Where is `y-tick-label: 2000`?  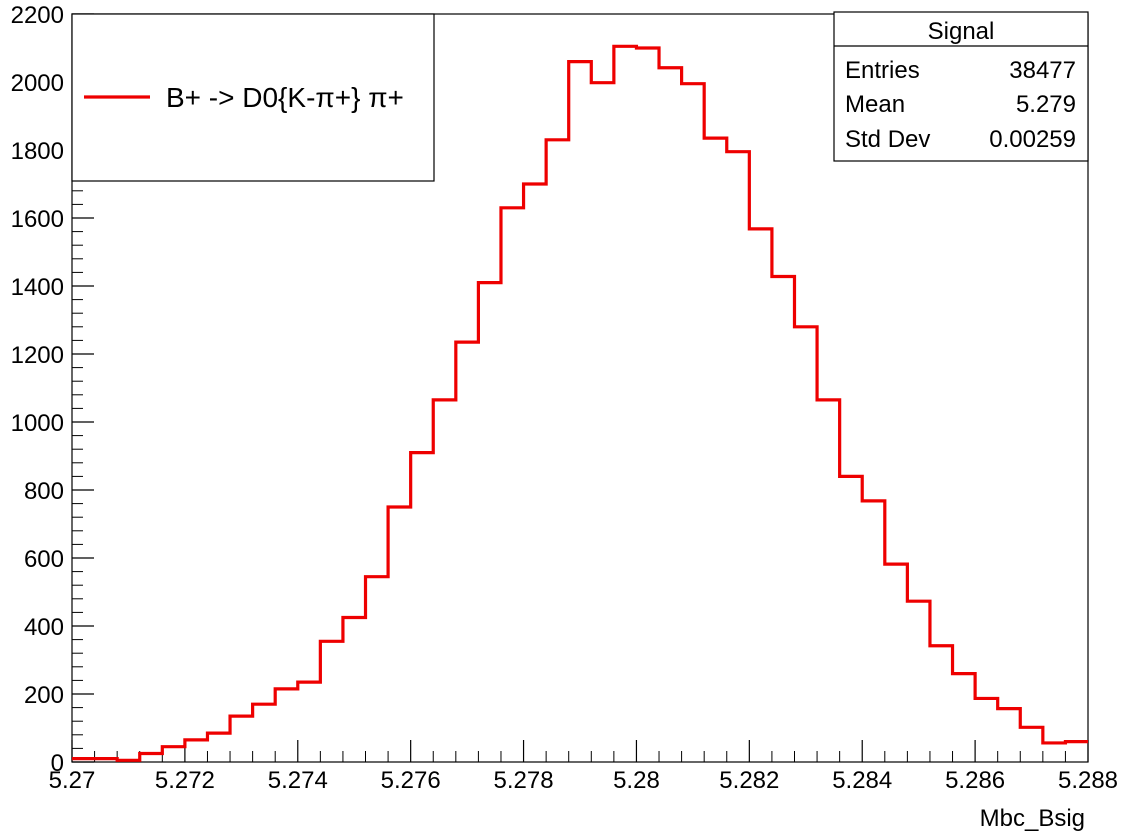
y-tick-label: 2000 is located at coordinates (37, 83).